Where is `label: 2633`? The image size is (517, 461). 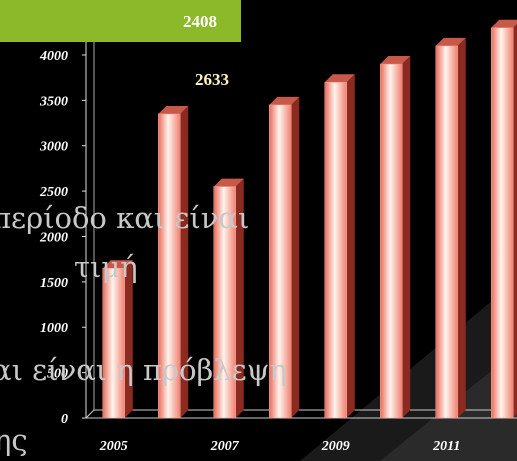
label: 2633 is located at coordinates (212, 79).